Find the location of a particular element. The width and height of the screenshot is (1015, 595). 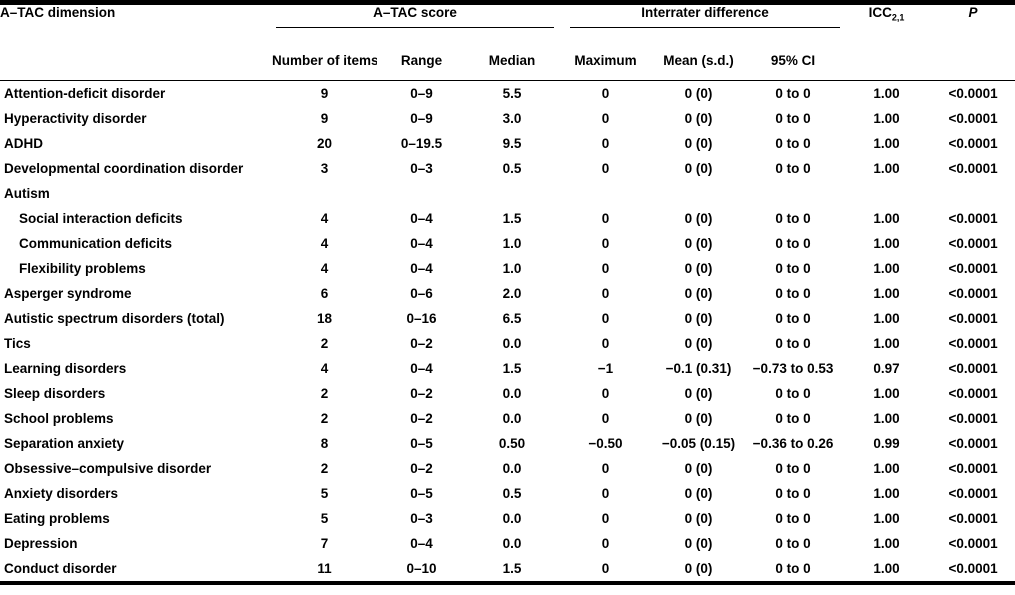

value-cell: 6 is located at coordinates (324, 293).